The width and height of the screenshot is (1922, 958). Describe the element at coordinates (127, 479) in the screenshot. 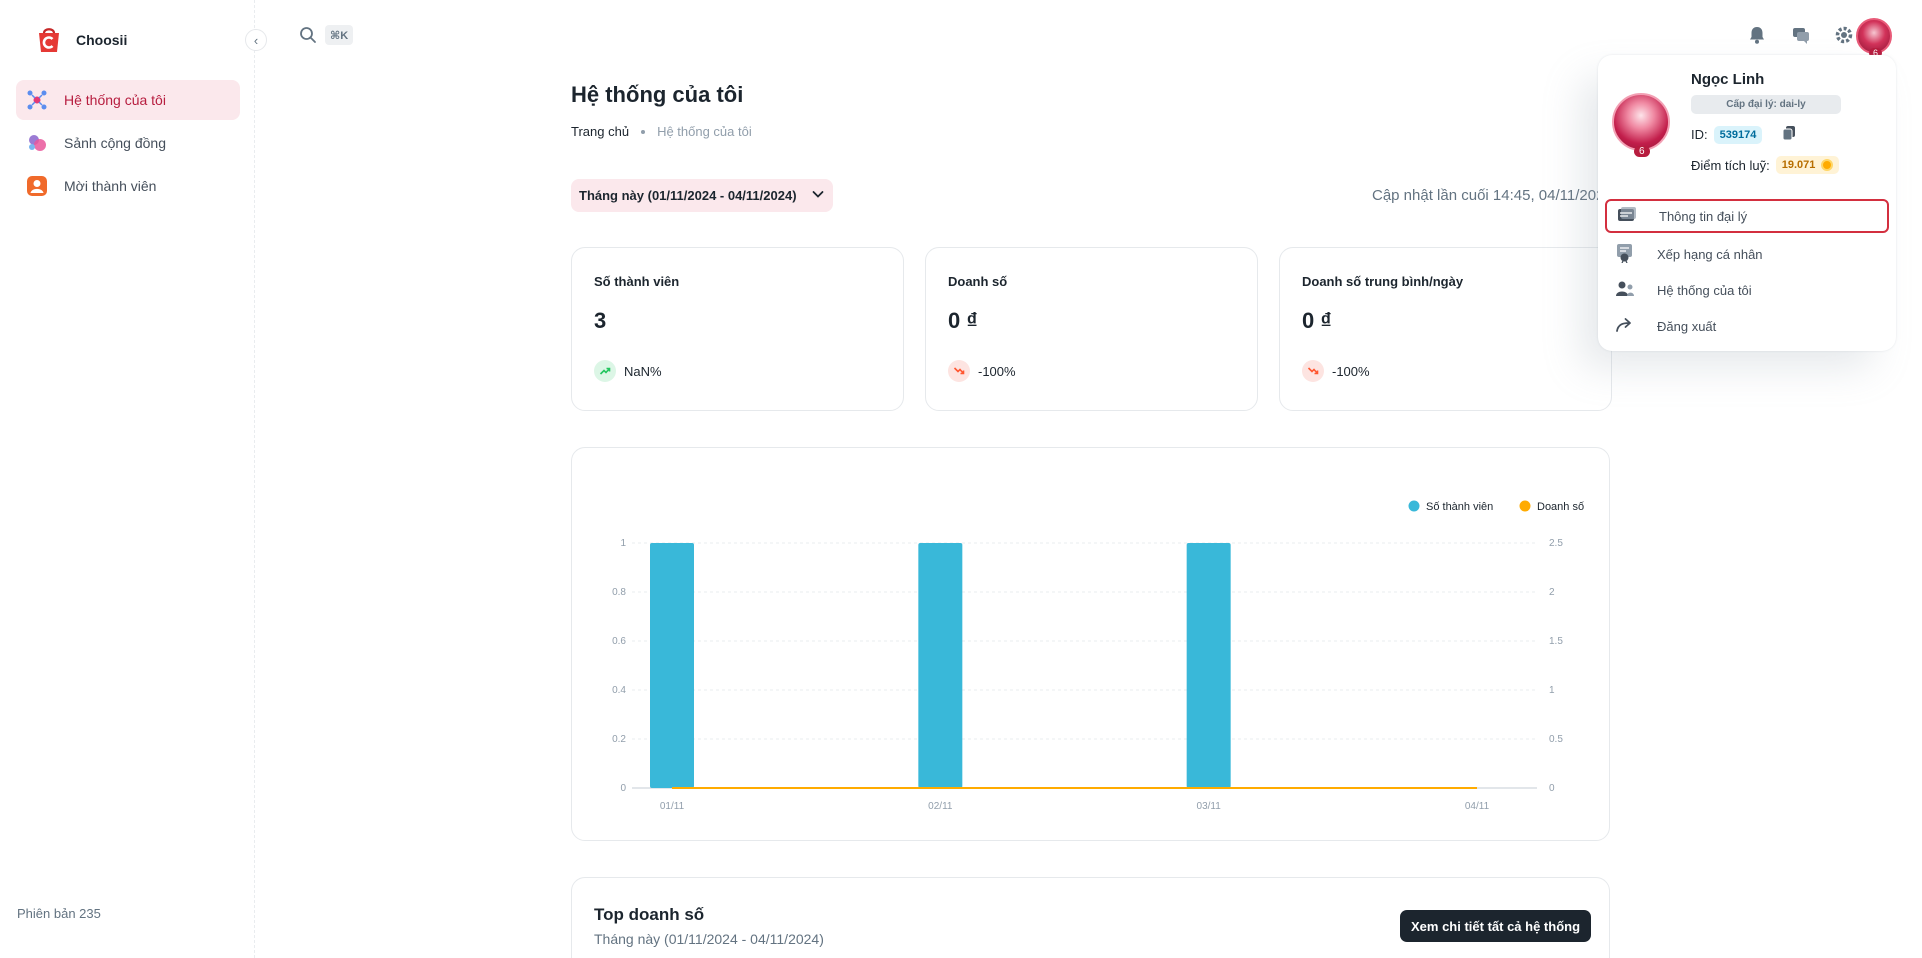

I see `sidebar: Choosii Hệ thống của tôi Sảnh cộng đ` at that location.